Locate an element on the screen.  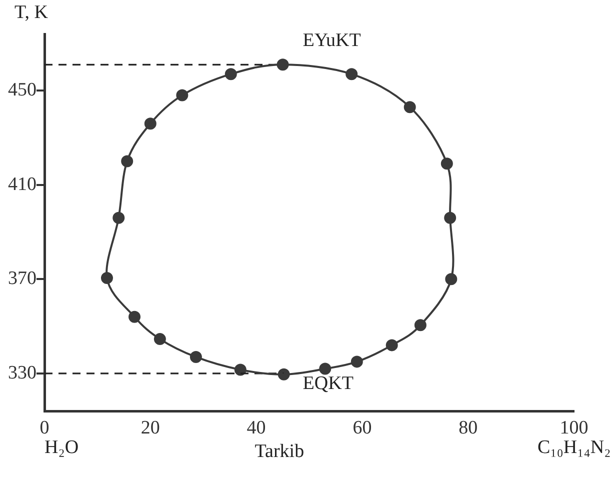
annotation: EYuKT is located at coordinates (332, 41).